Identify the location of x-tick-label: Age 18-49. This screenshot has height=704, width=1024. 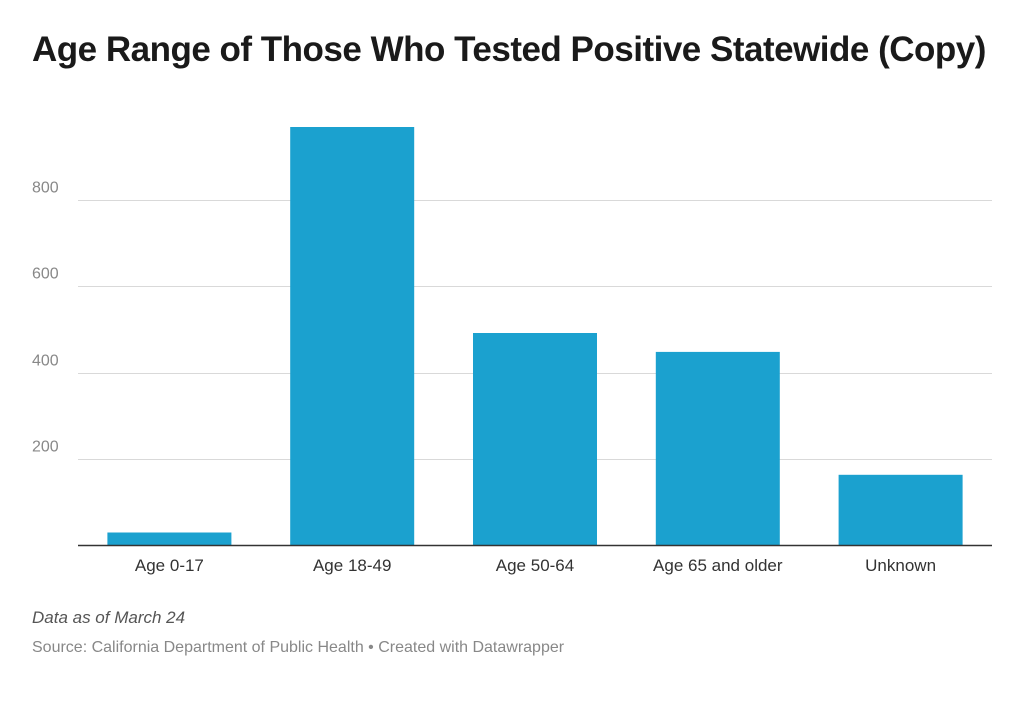
(352, 565).